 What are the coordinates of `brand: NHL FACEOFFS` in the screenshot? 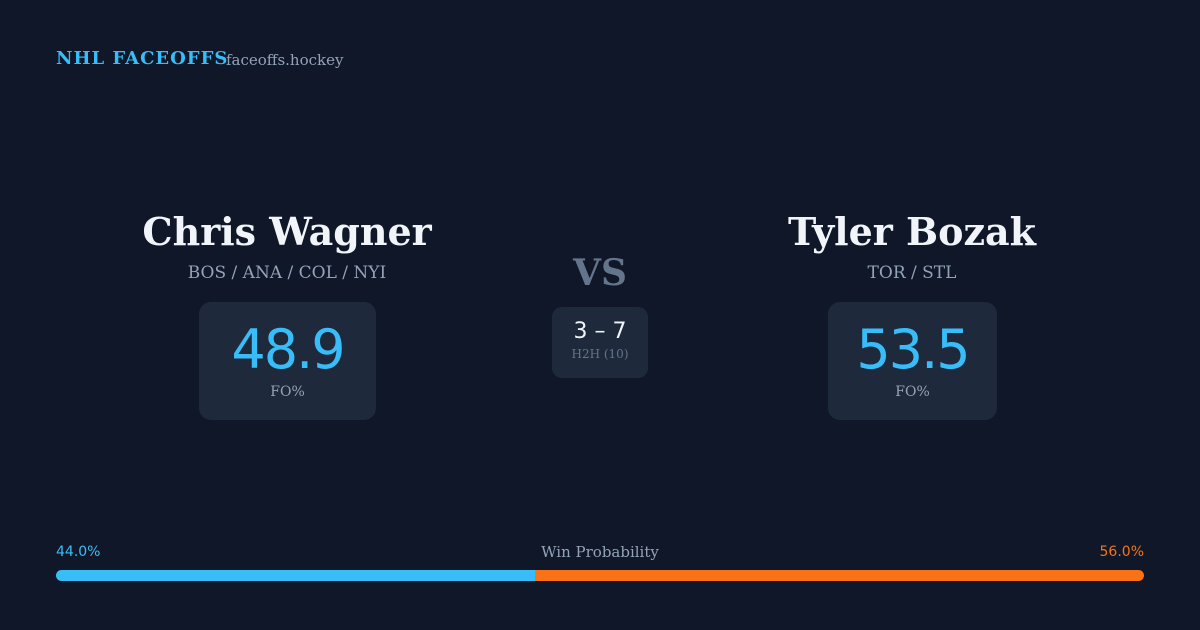 It's located at (142, 58).